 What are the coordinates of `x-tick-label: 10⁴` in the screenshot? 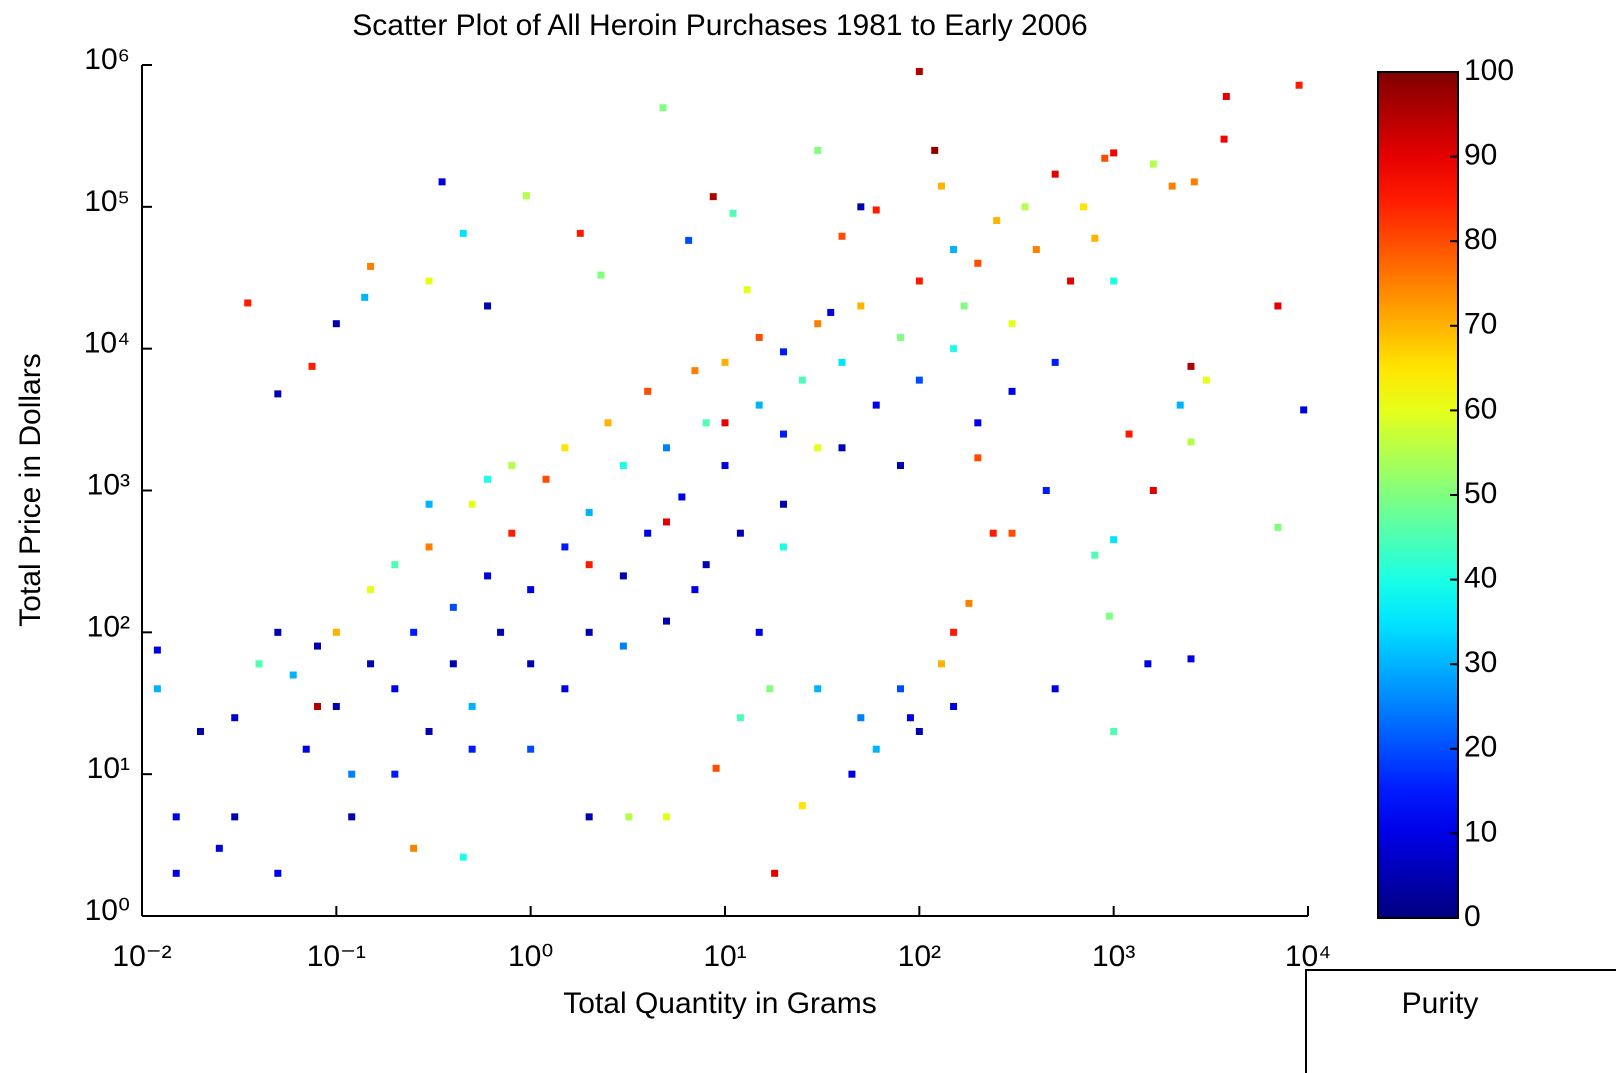 It's located at (1308, 956).